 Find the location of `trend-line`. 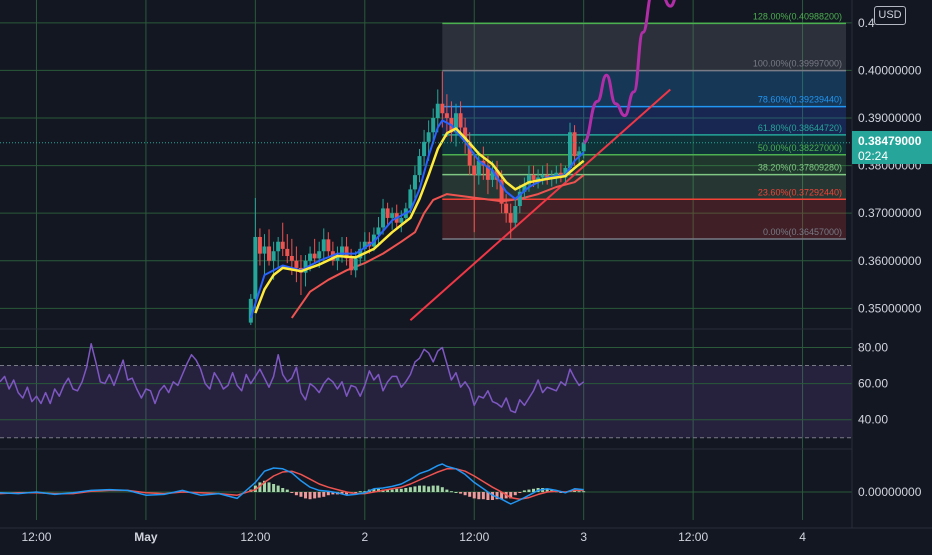

trend-line is located at coordinates (540, 204).